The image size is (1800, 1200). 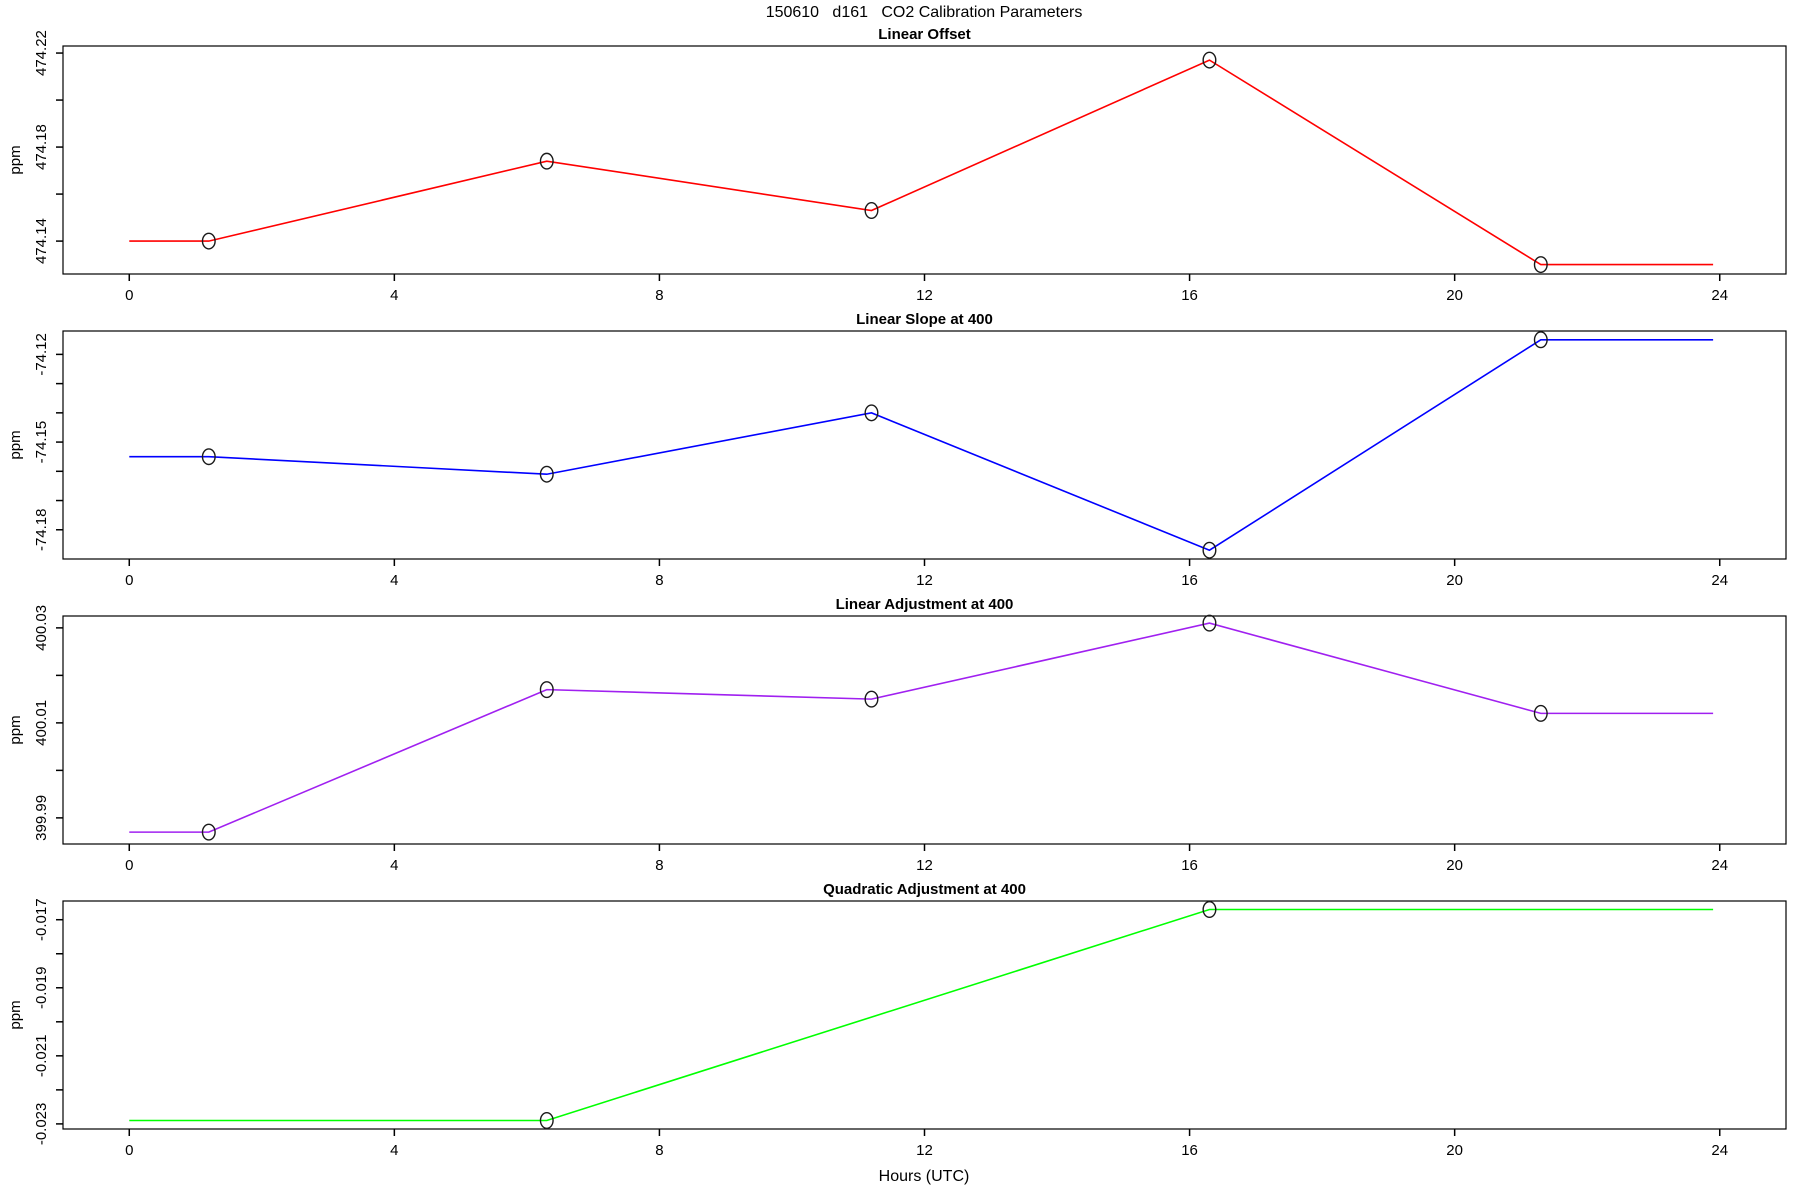 I want to click on x-axis-label: Hours (UTC), so click(x=924, y=1176).